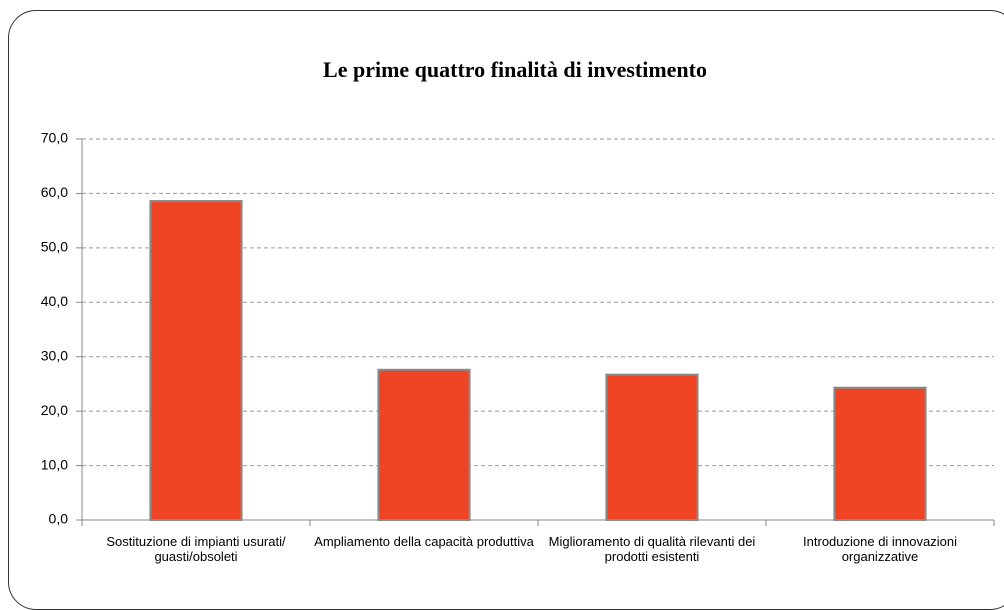  I want to click on y-tick-label: 20,0, so click(54, 410).